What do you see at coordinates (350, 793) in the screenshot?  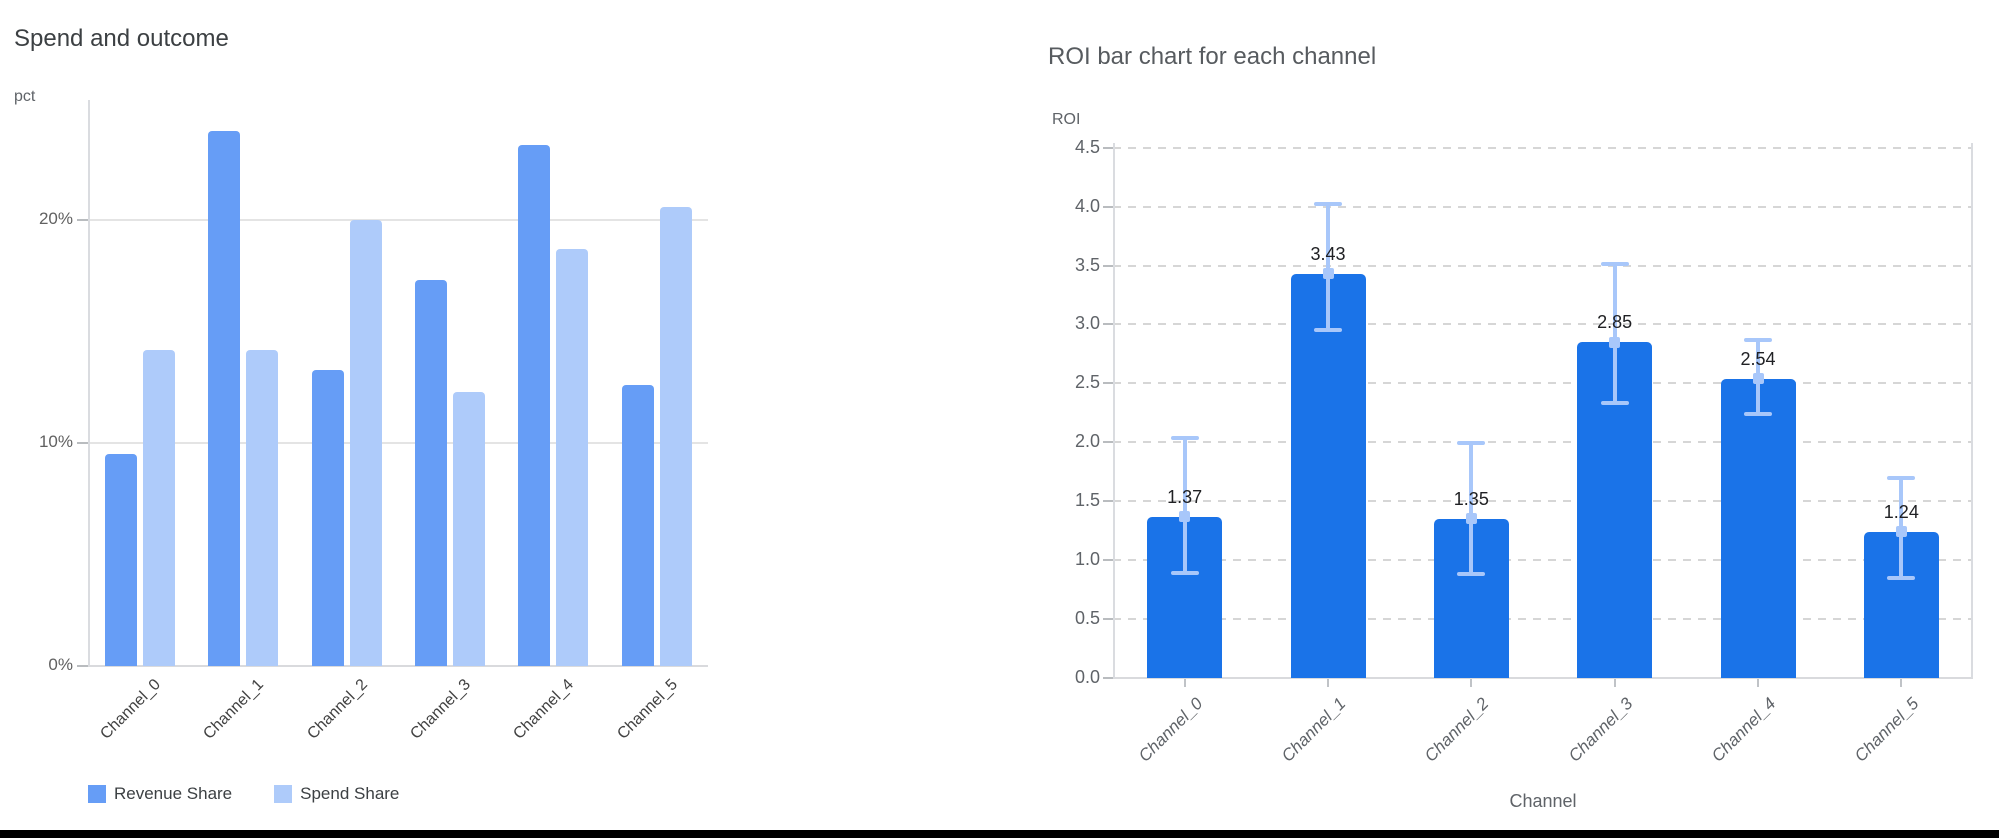 I see `legend-label: Spend Share` at bounding box center [350, 793].